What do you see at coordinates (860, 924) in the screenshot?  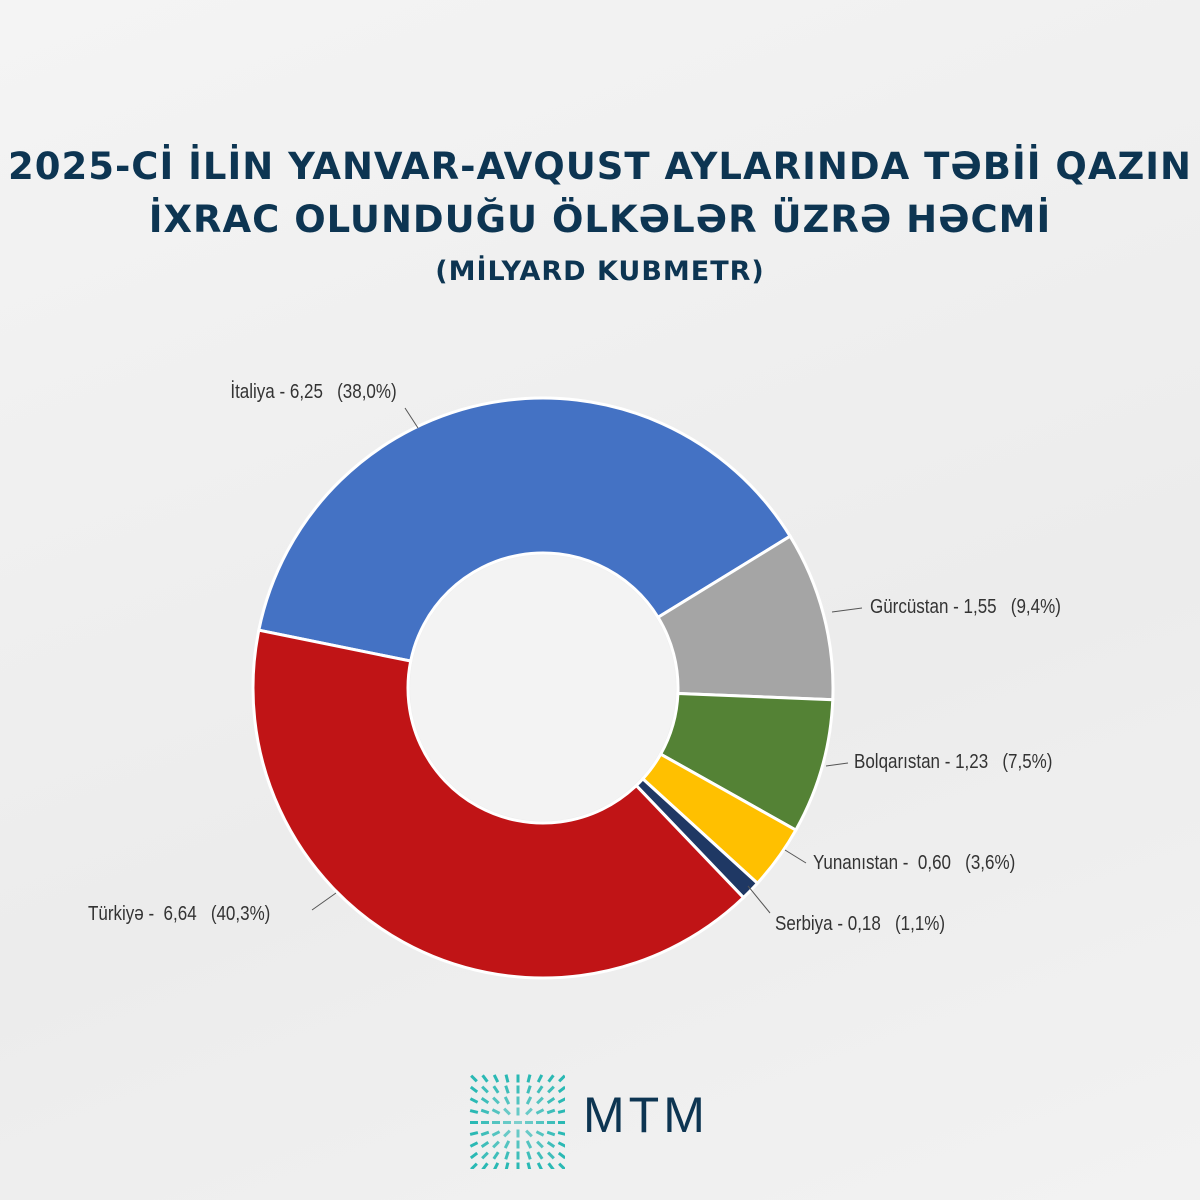 I see `data-label-serbiya: Serbiya - 0,18 (1,1%)` at bounding box center [860, 924].